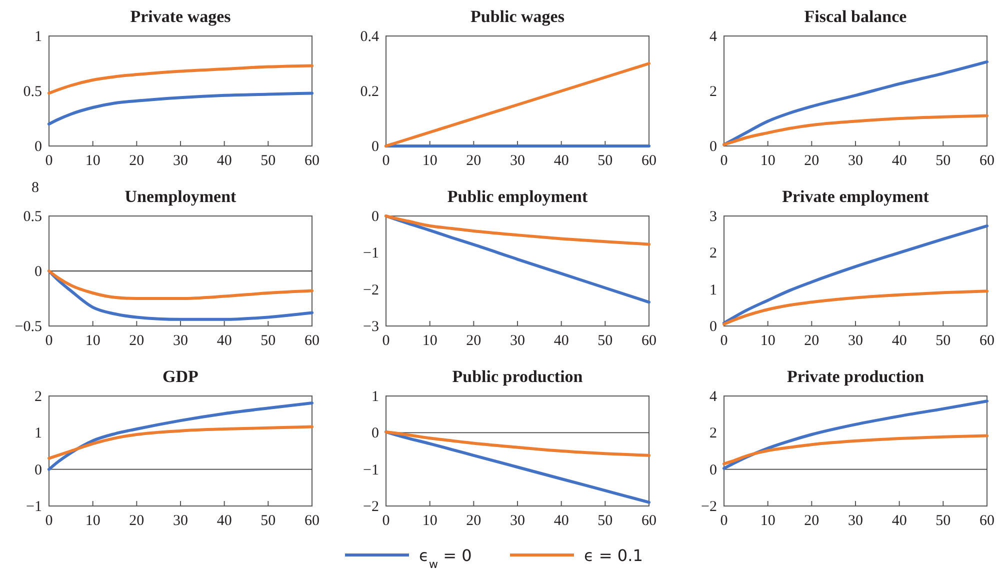 The image size is (1000, 570). What do you see at coordinates (180, 376) in the screenshot?
I see `chart-title: GDP` at bounding box center [180, 376].